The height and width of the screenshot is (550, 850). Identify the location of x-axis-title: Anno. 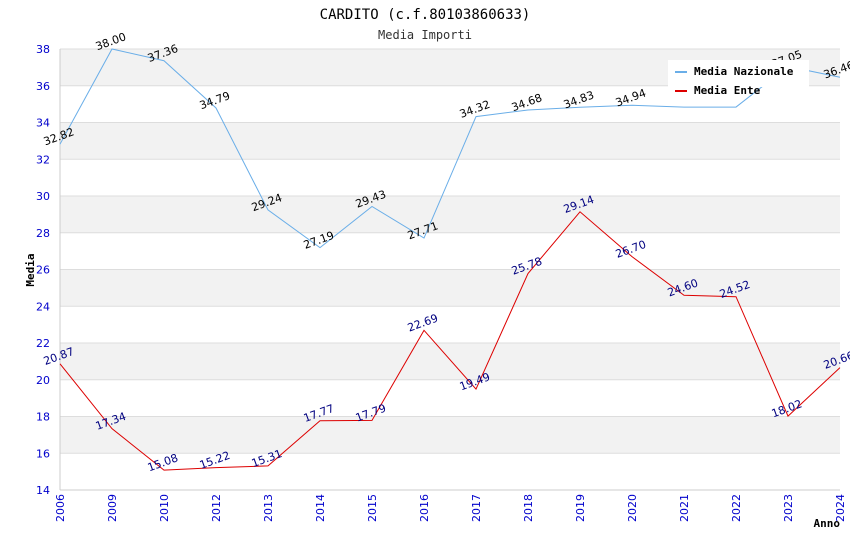
(827, 523).